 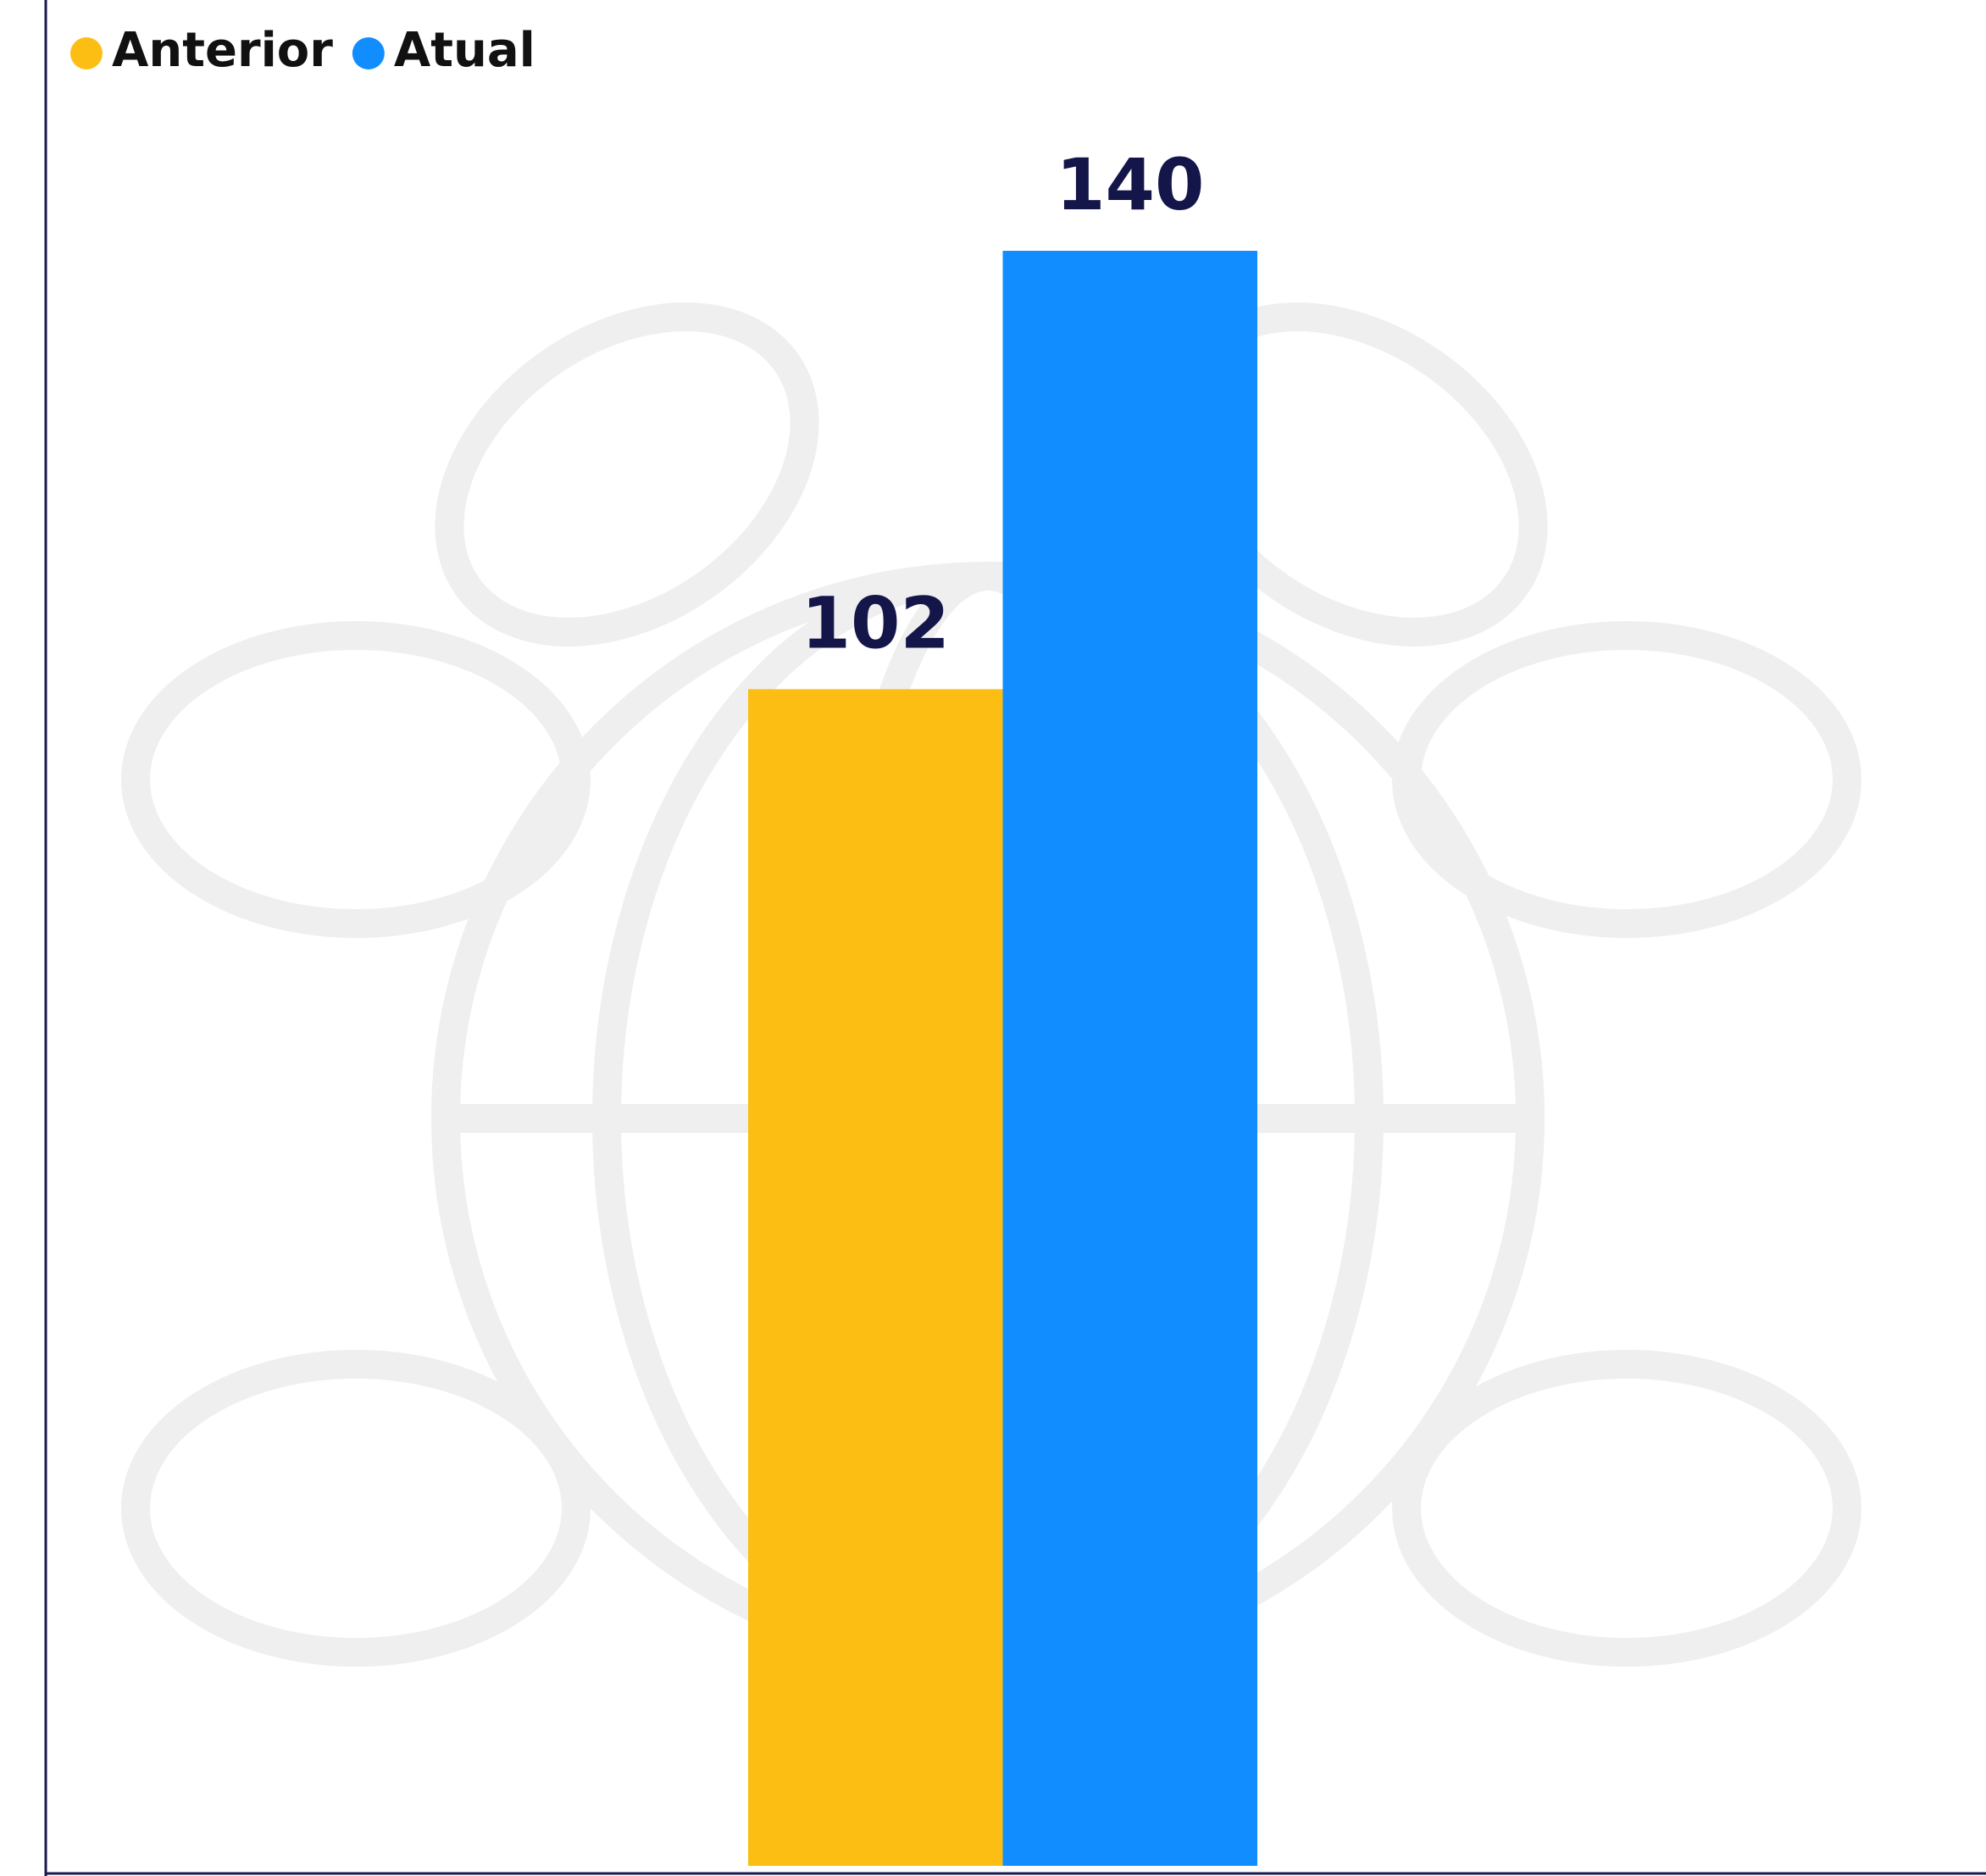 I want to click on value-label: 102, so click(x=876, y=622).